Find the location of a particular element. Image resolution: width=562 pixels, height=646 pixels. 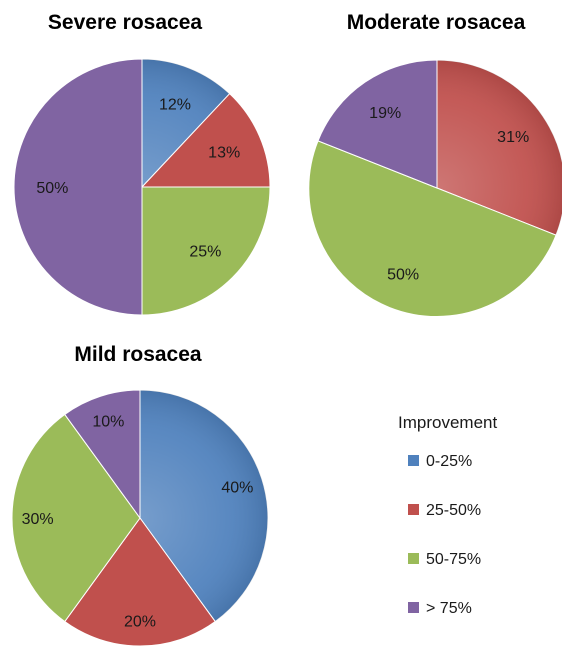

pie-2-label-75: 10% is located at coordinates (108, 422).